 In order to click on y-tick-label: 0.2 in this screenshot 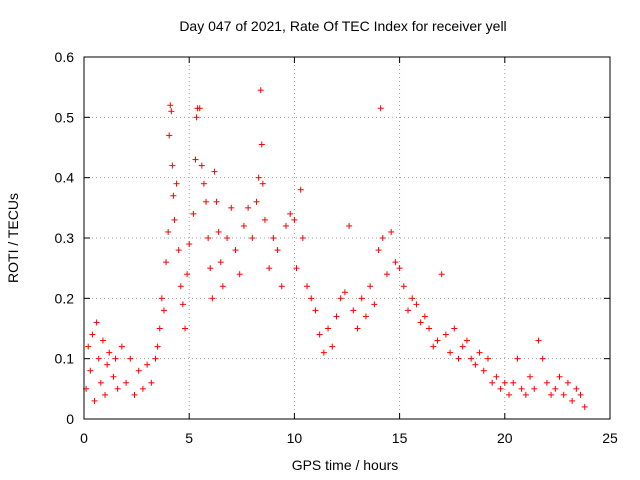, I will do `click(65, 298)`.